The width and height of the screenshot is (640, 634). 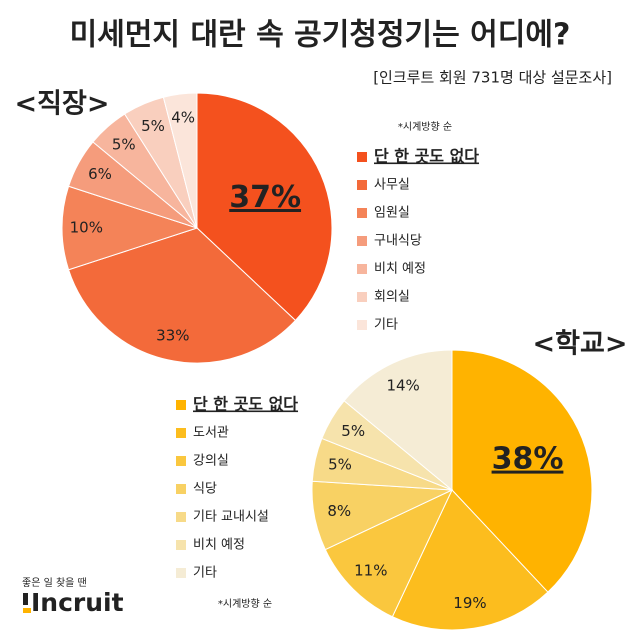 What do you see at coordinates (392, 213) in the screenshot?
I see `legend-label: 임원실` at bounding box center [392, 213].